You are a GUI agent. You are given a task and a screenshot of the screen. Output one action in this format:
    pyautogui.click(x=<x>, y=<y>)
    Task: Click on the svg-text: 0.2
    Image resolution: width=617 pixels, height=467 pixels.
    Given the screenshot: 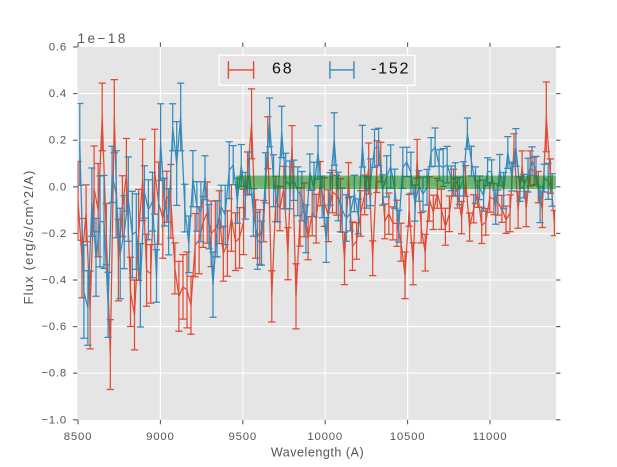 What is the action you would take?
    pyautogui.click(x=58, y=141)
    